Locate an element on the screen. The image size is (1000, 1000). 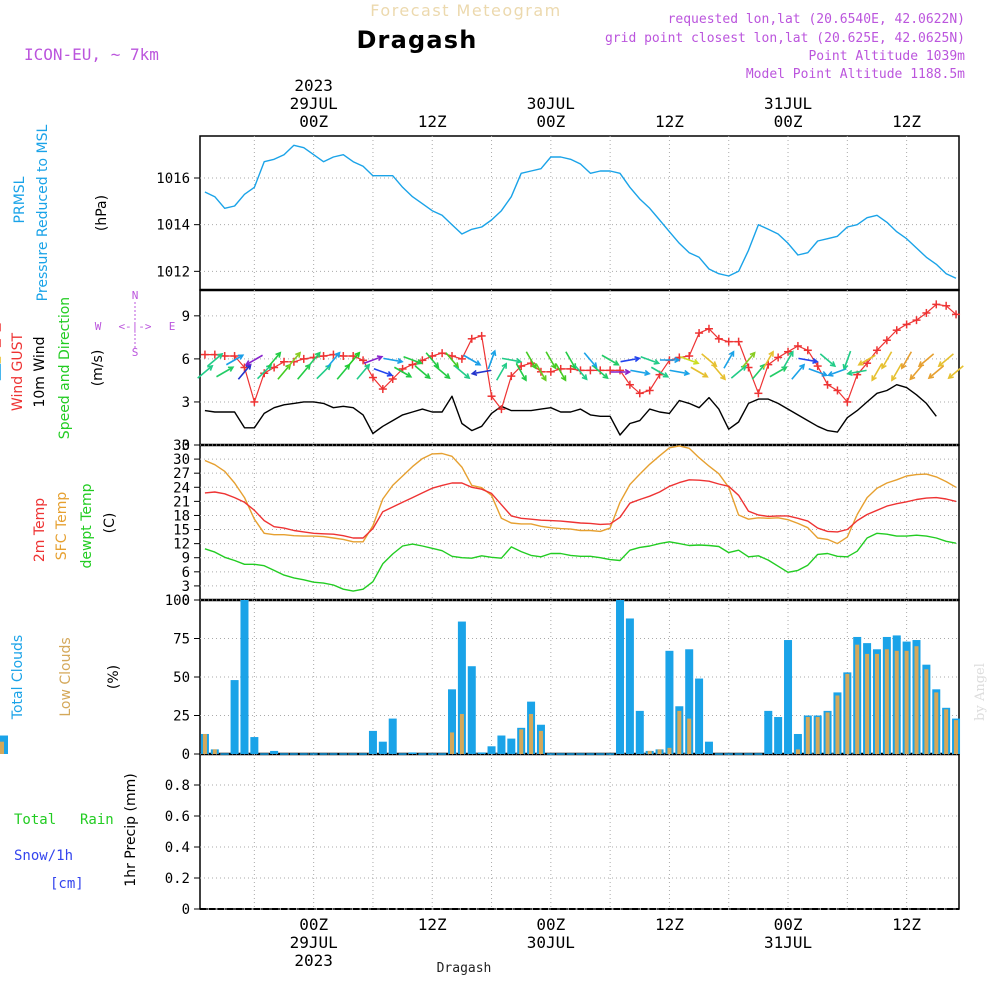
clouds-unit: (%) is located at coordinates (114, 677).